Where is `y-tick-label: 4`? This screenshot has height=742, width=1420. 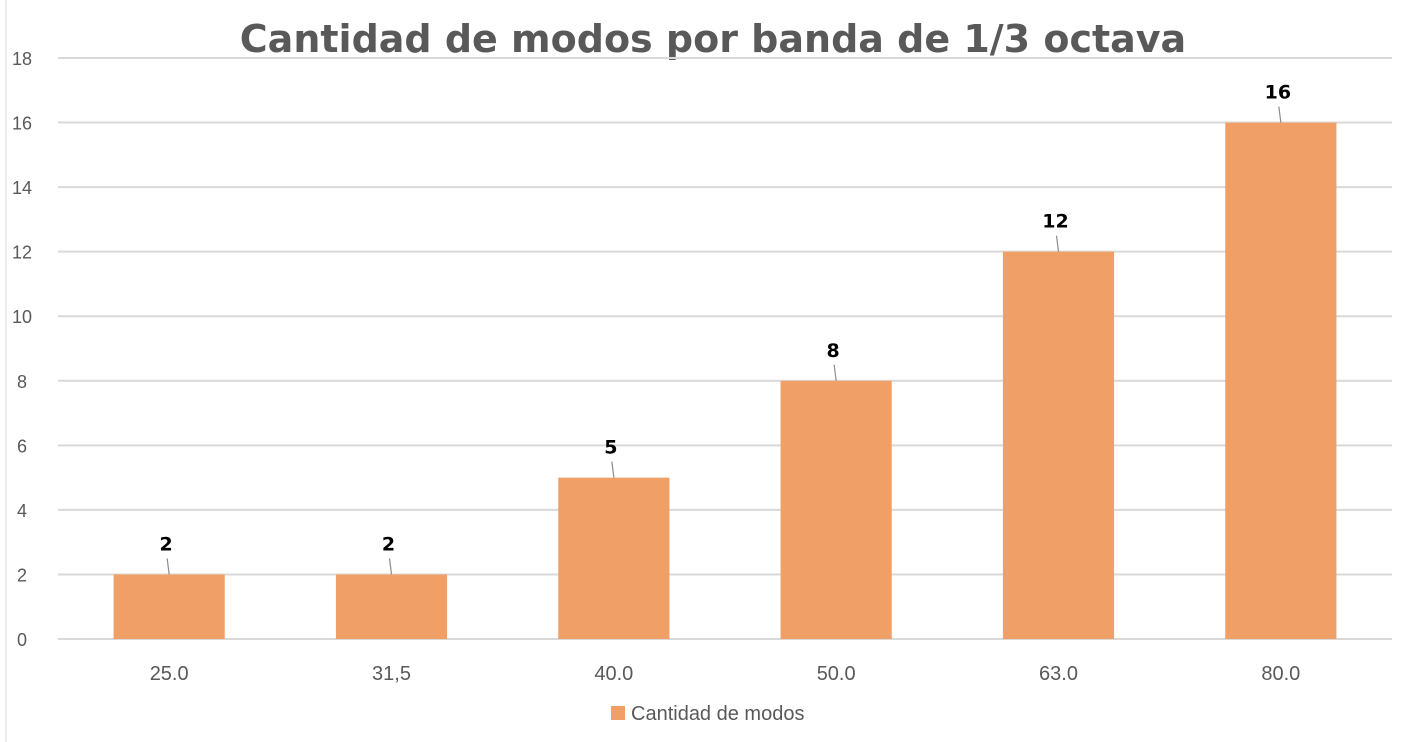
y-tick-label: 4 is located at coordinates (22, 511).